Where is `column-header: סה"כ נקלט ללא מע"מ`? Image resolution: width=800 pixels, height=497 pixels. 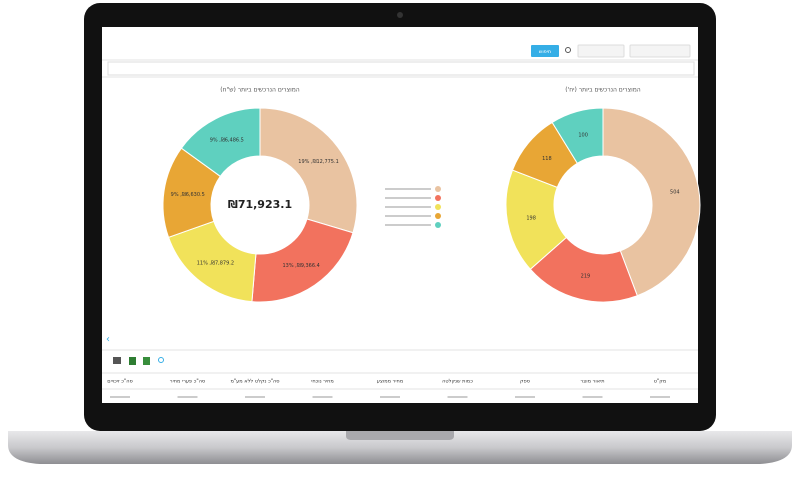
column-header: סה"כ נקלט ללא מע"מ is located at coordinates (254, 382).